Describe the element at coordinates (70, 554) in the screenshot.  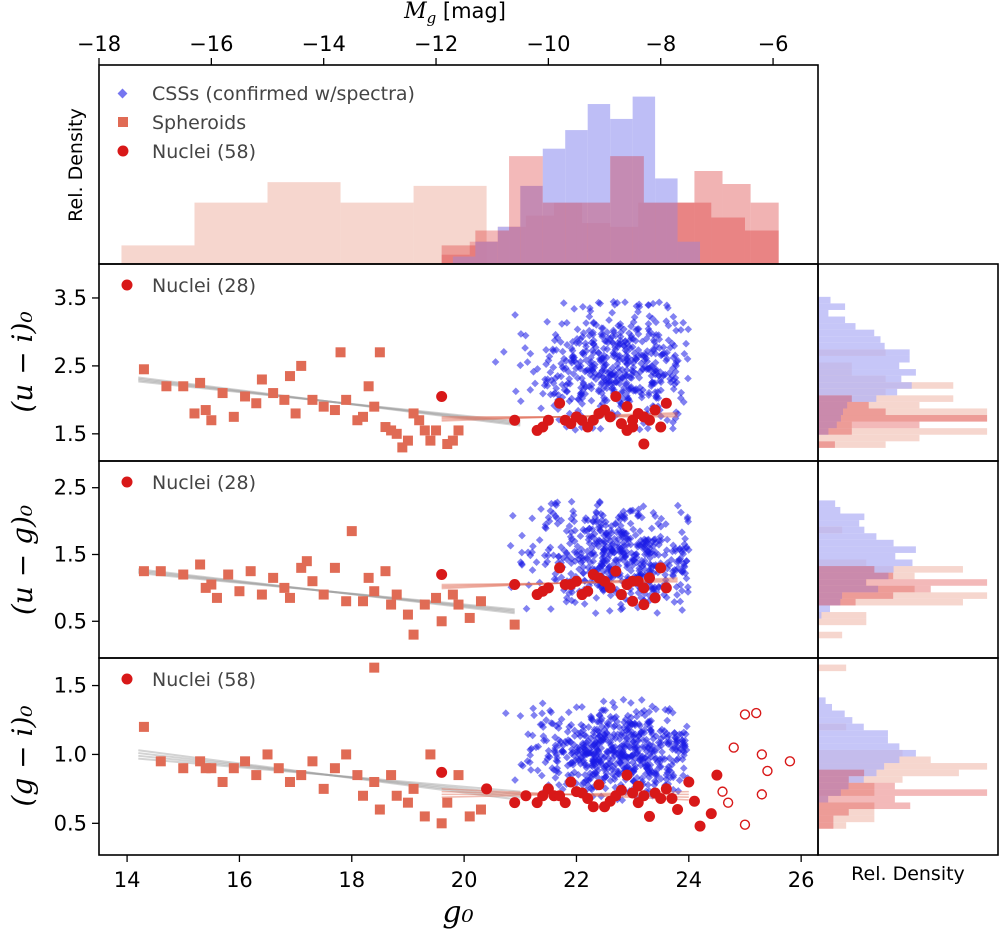
I see `y-tick-label: 1.5` at that location.